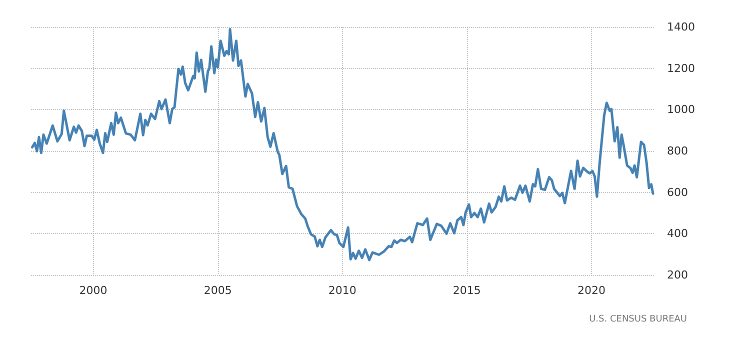 The image size is (730, 340). I want to click on x-tick-label: 2020, so click(591, 290).